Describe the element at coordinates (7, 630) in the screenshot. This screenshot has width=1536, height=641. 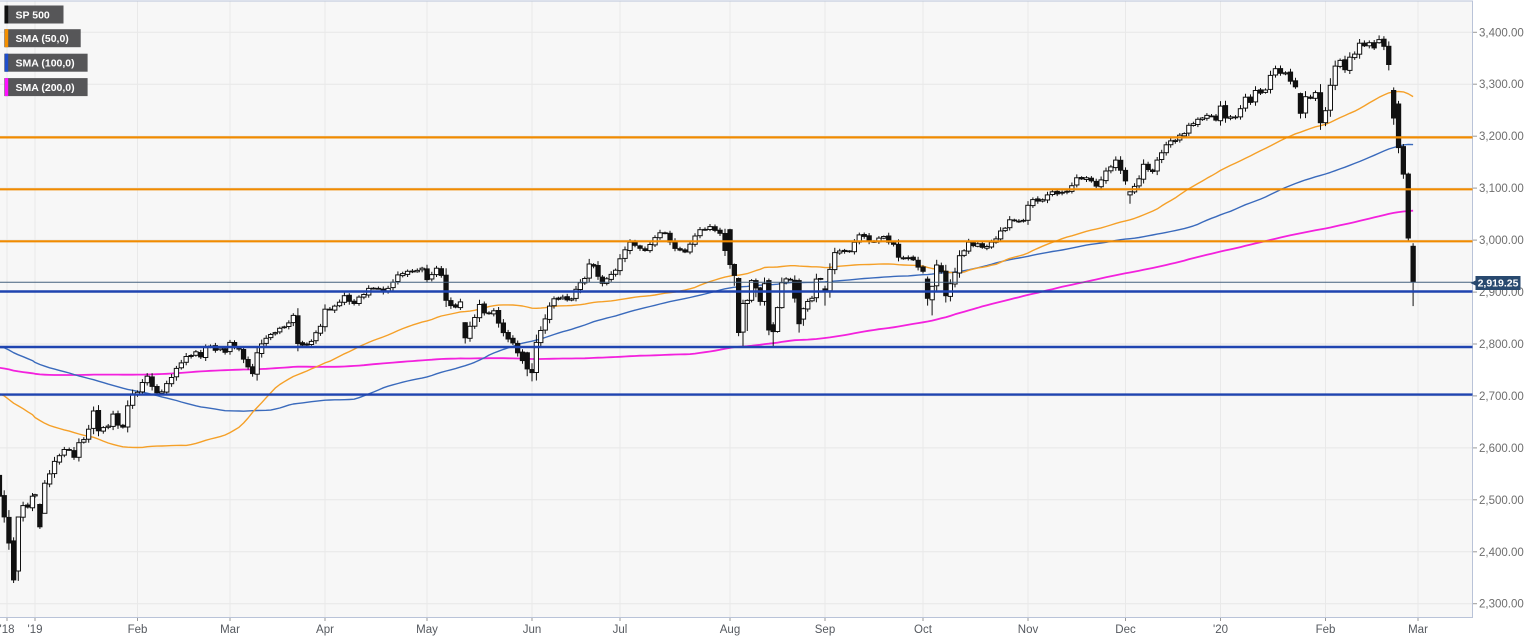
I see `svg-text: '18` at that location.